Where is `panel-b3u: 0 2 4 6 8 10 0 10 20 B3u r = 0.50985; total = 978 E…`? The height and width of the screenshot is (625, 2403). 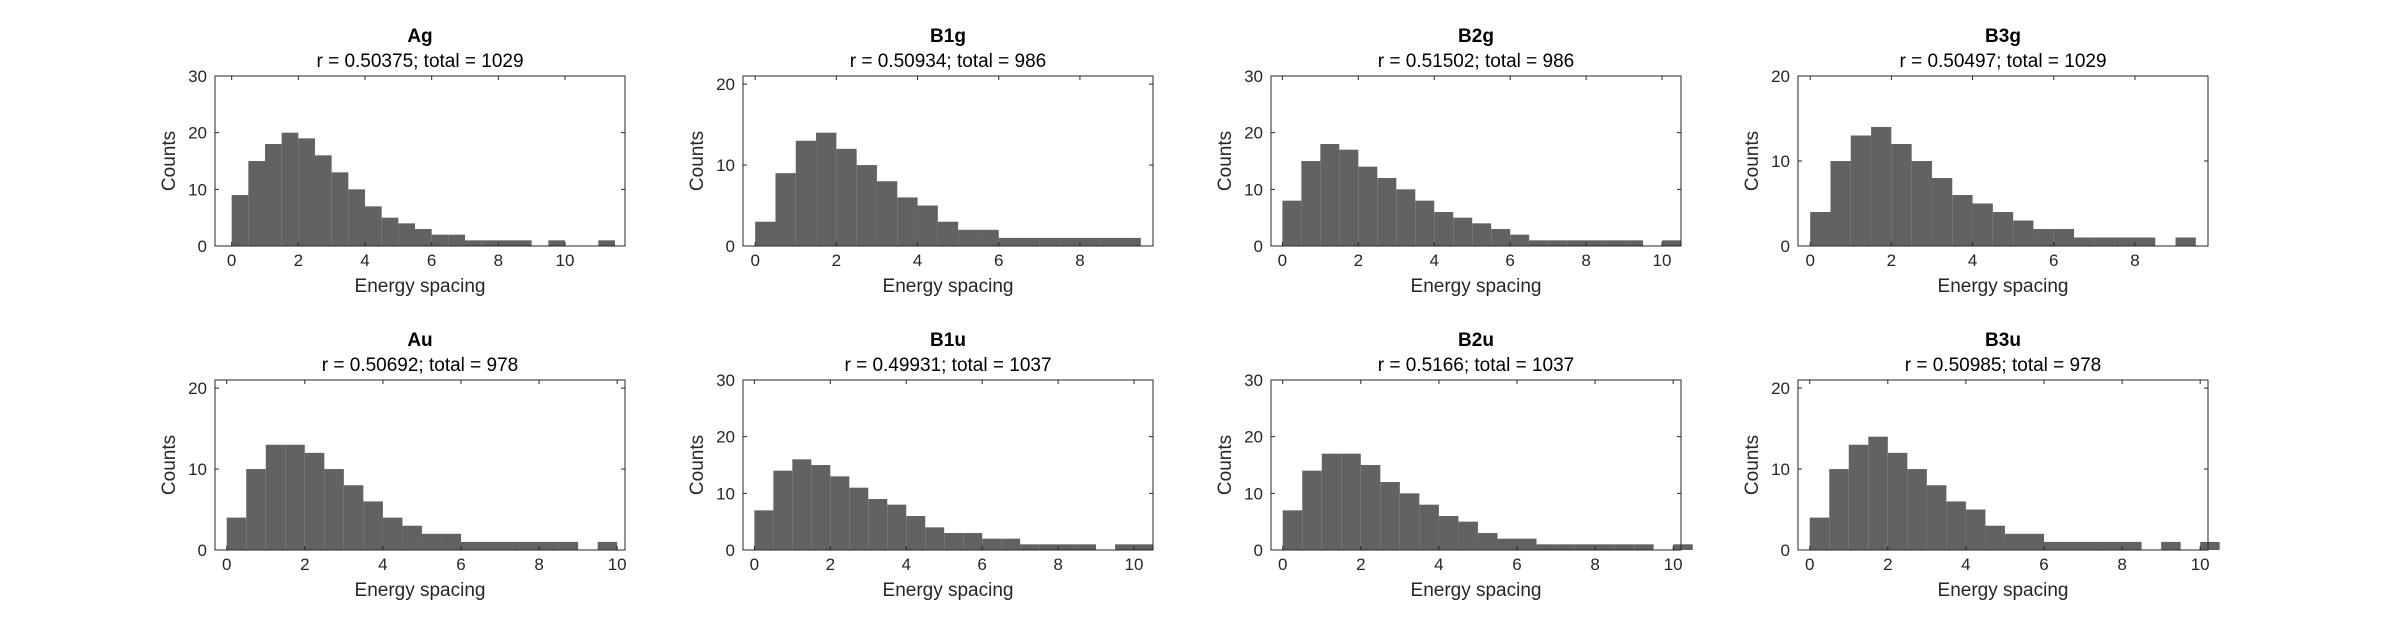 panel-b3u: 0 2 4 6 8 10 0 10 20 B3u r = 0.50985; total = 978 E… is located at coordinates (1981, 465).